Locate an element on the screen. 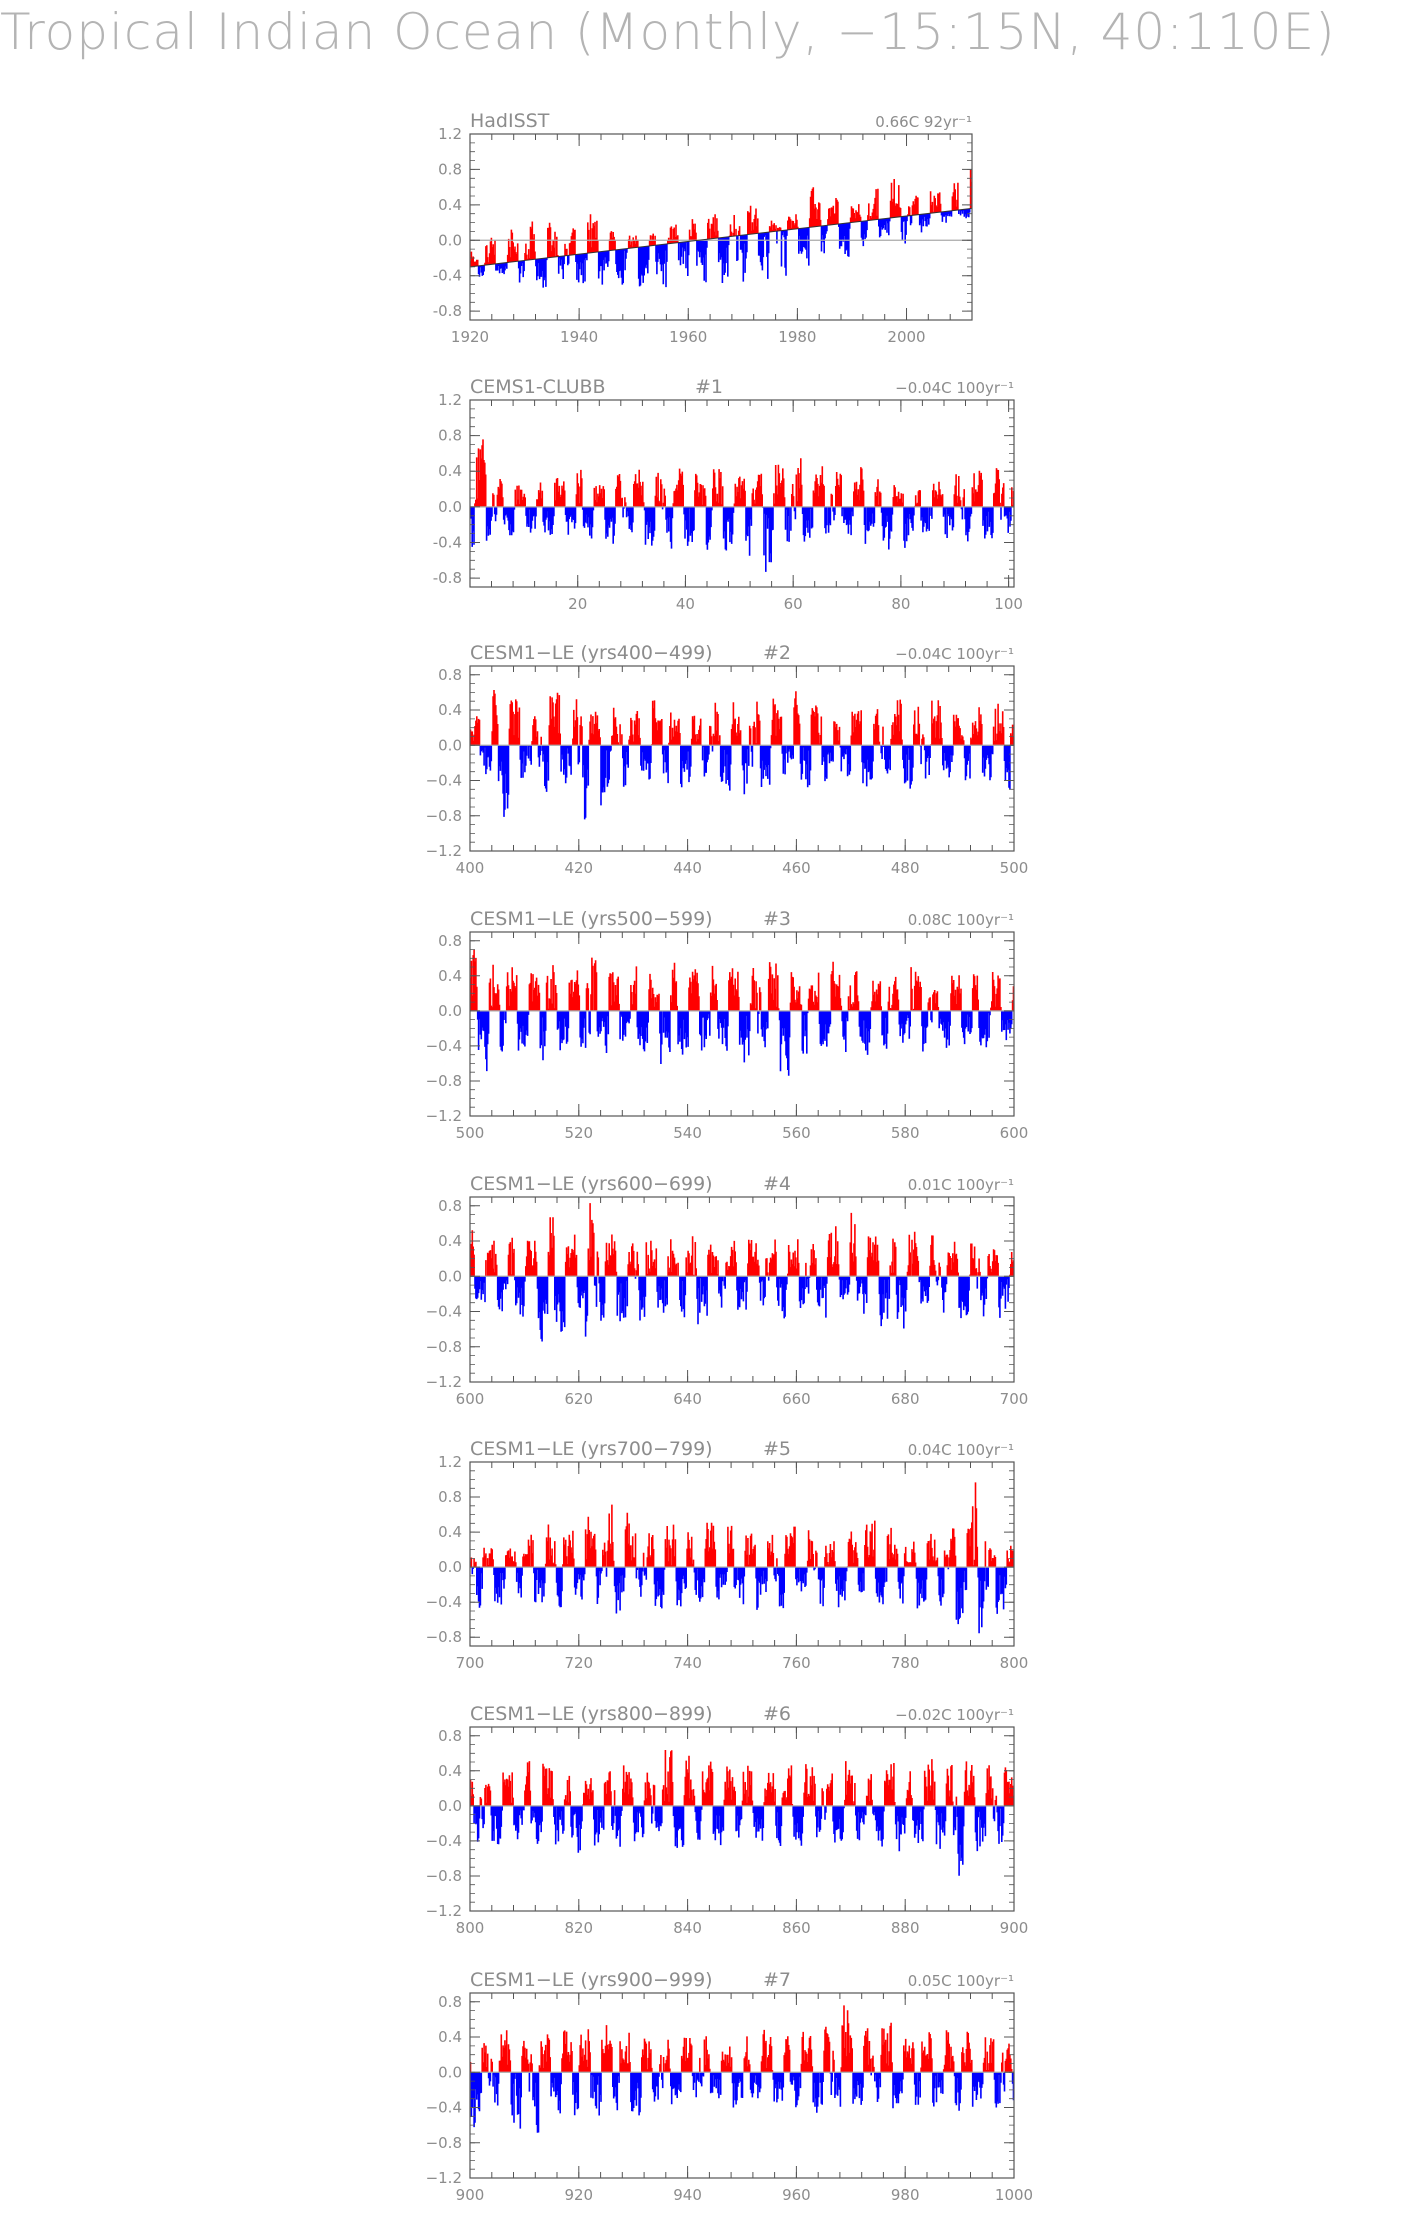 The width and height of the screenshot is (1414, 2218). x-tick-label: 1920 is located at coordinates (470, 337).